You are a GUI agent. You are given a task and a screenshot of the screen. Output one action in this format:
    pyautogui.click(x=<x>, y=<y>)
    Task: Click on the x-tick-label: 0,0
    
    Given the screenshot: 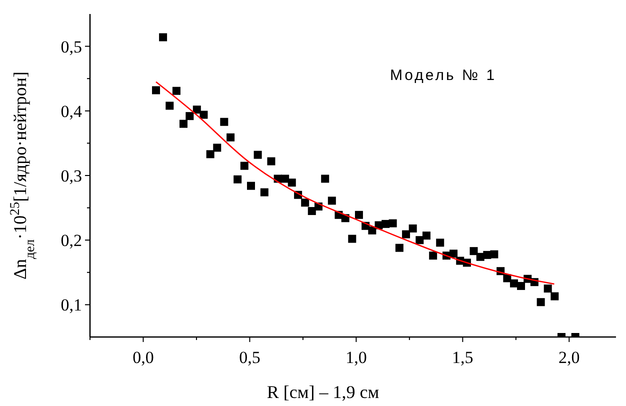 What is the action you would take?
    pyautogui.click(x=143, y=357)
    